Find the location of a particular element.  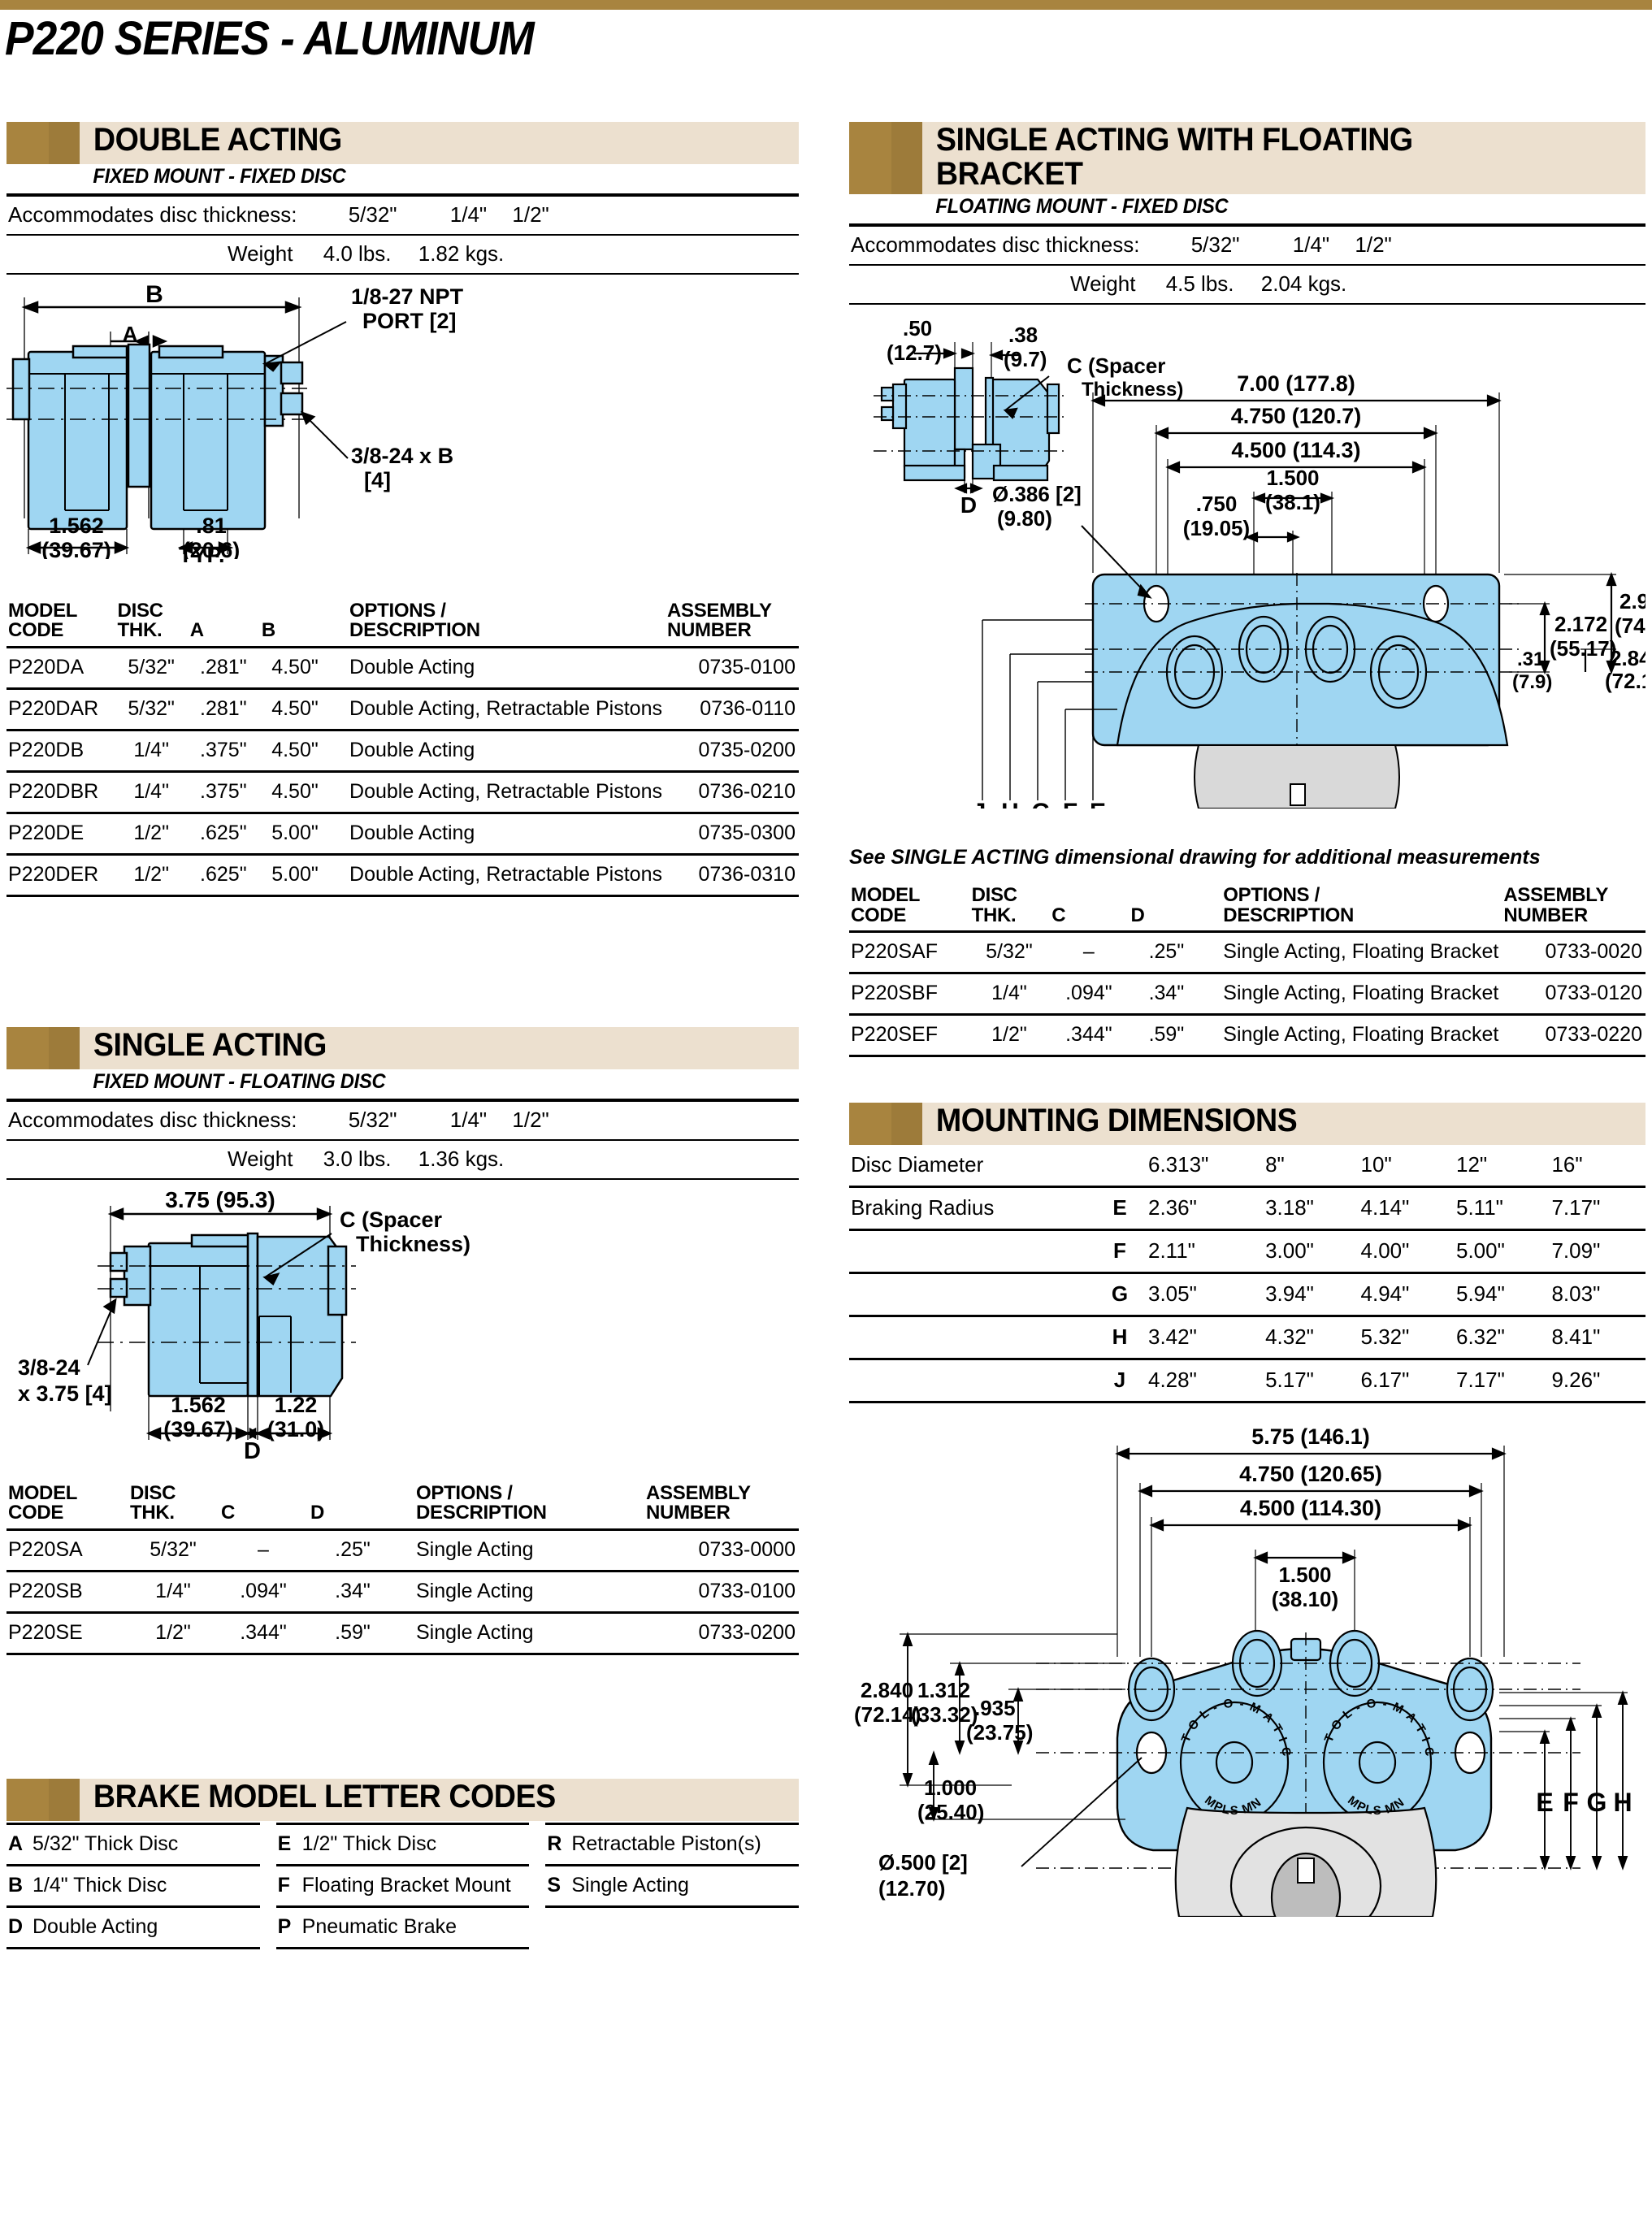

cell-value: 7.17" is located at coordinates (1576, 1207).